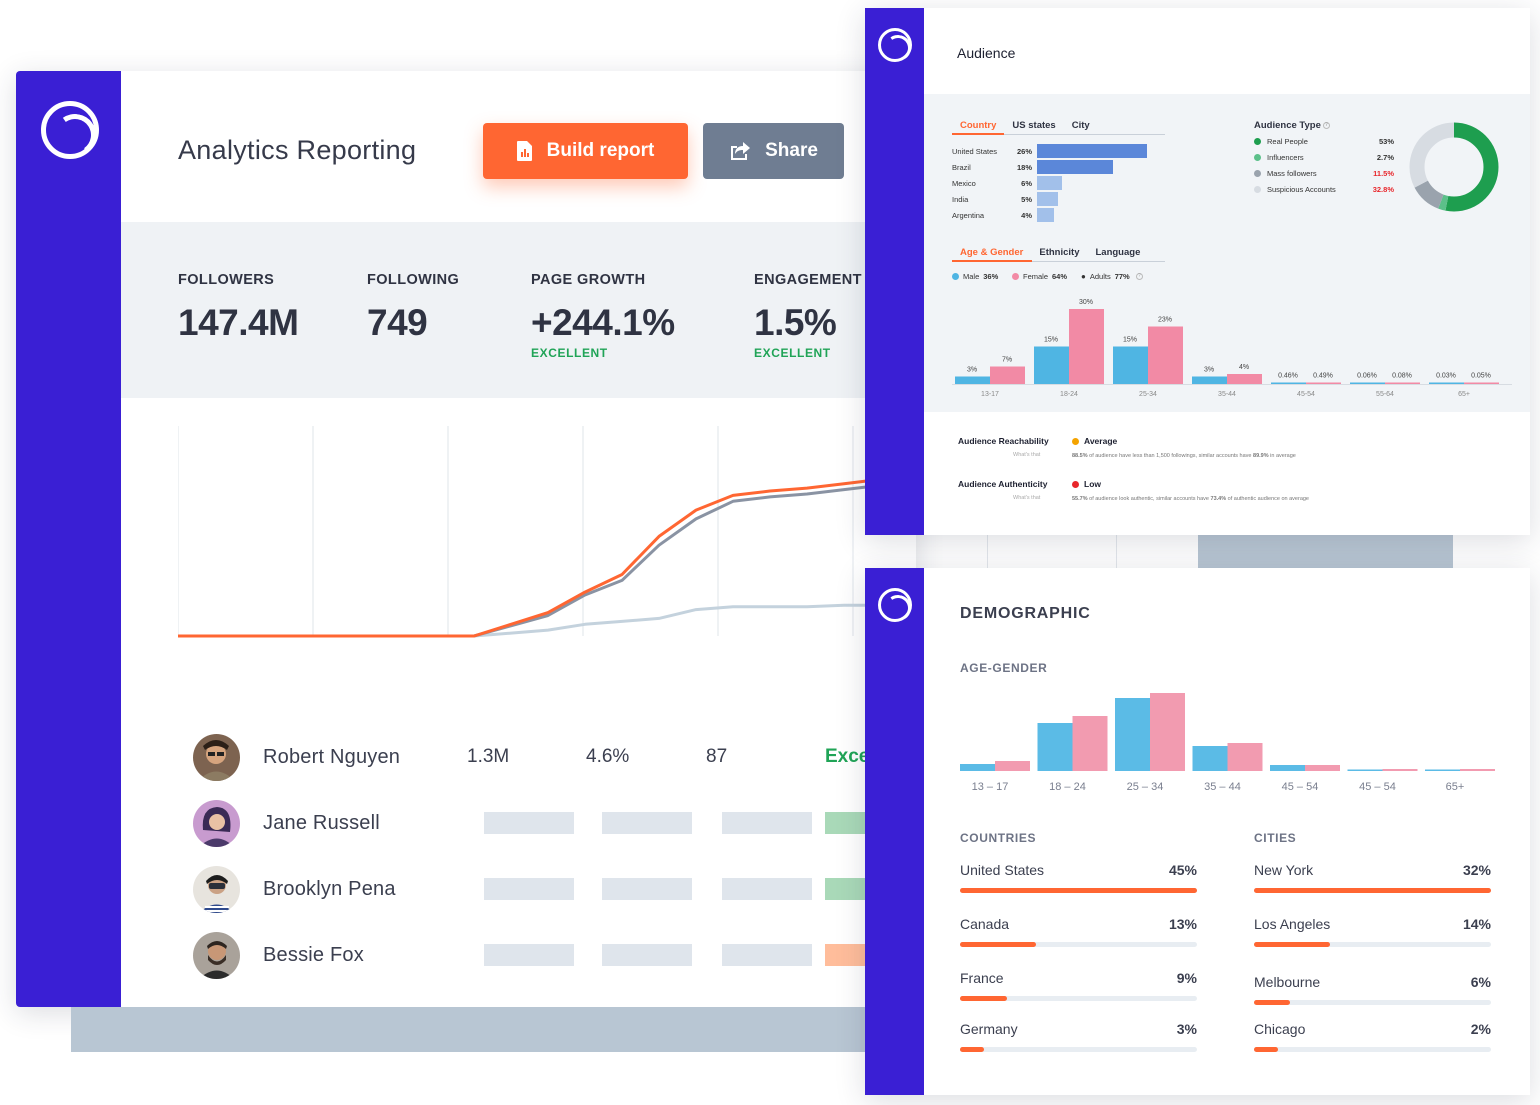 This screenshot has height=1105, width=1540. Describe the element at coordinates (1069, 393) in the screenshot. I see `age-range-label: 18-24` at that location.